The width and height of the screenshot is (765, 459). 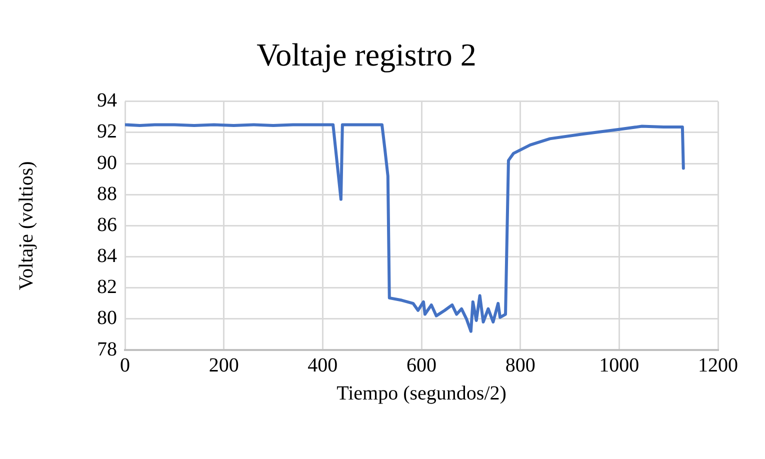 What do you see at coordinates (718, 365) in the screenshot?
I see `x-tick-label: 1200` at bounding box center [718, 365].